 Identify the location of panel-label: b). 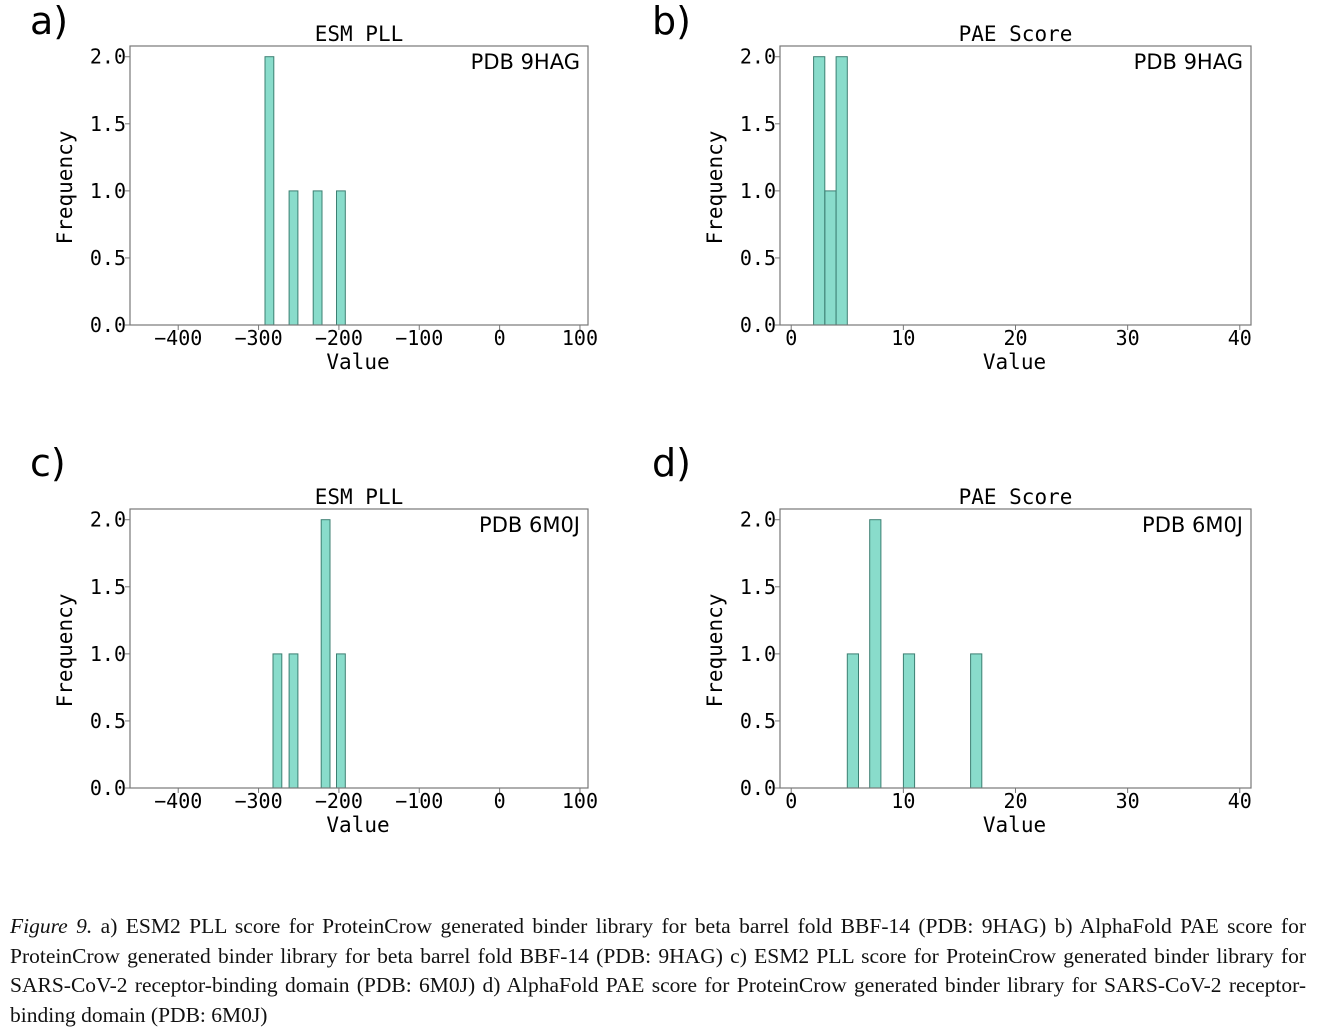
(671, 21).